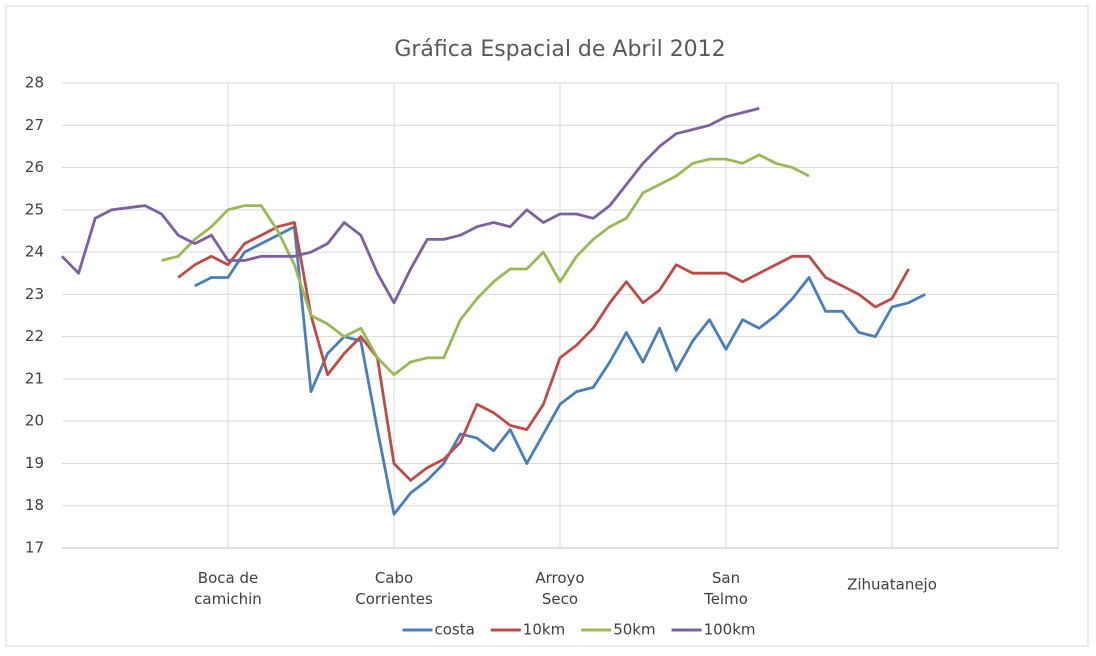 The height and width of the screenshot is (656, 1096). Describe the element at coordinates (394, 588) in the screenshot. I see `x-tick-label: Cabo Corrientes` at that location.